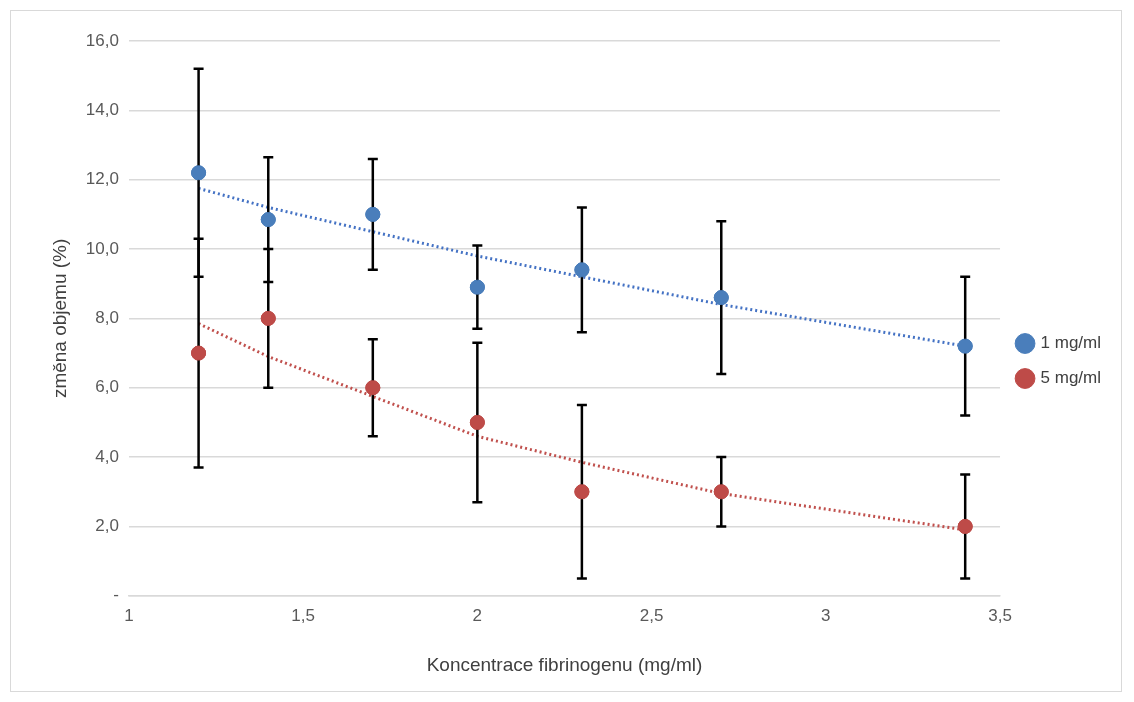  I want to click on y-tick-label: 10,0, so click(102, 248).